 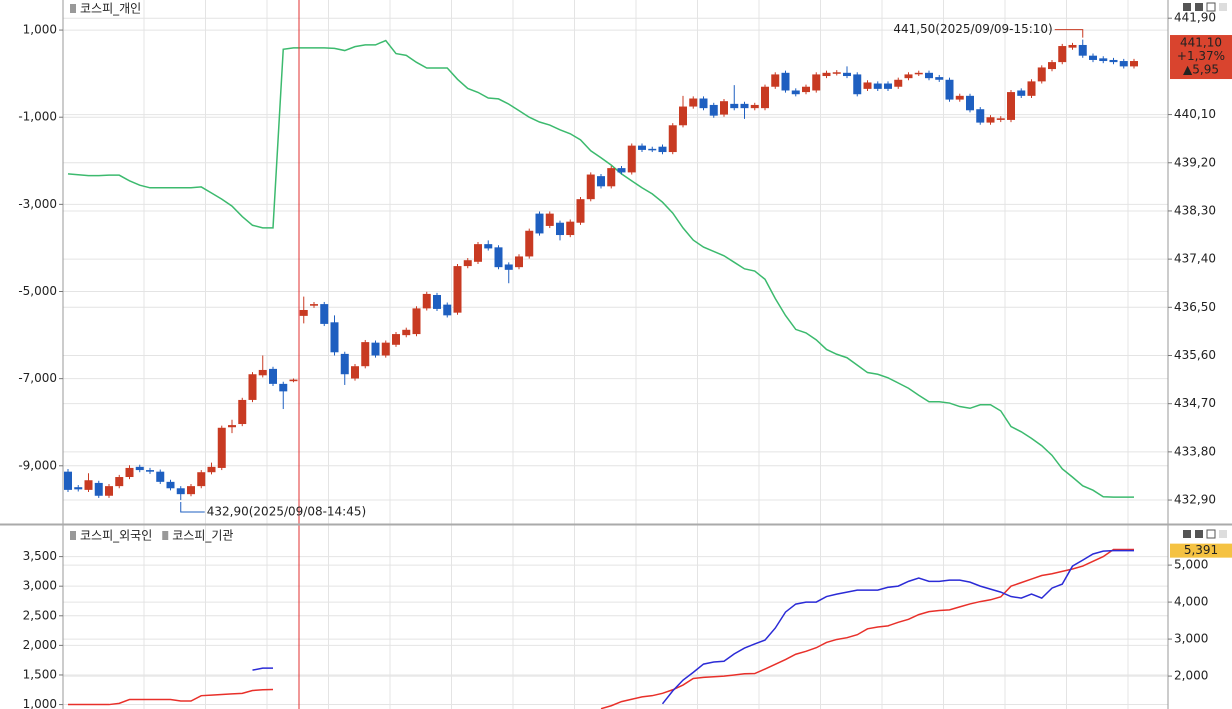 What do you see at coordinates (192, 507) in the screenshot?
I see `annotation-arrow` at bounding box center [192, 507].